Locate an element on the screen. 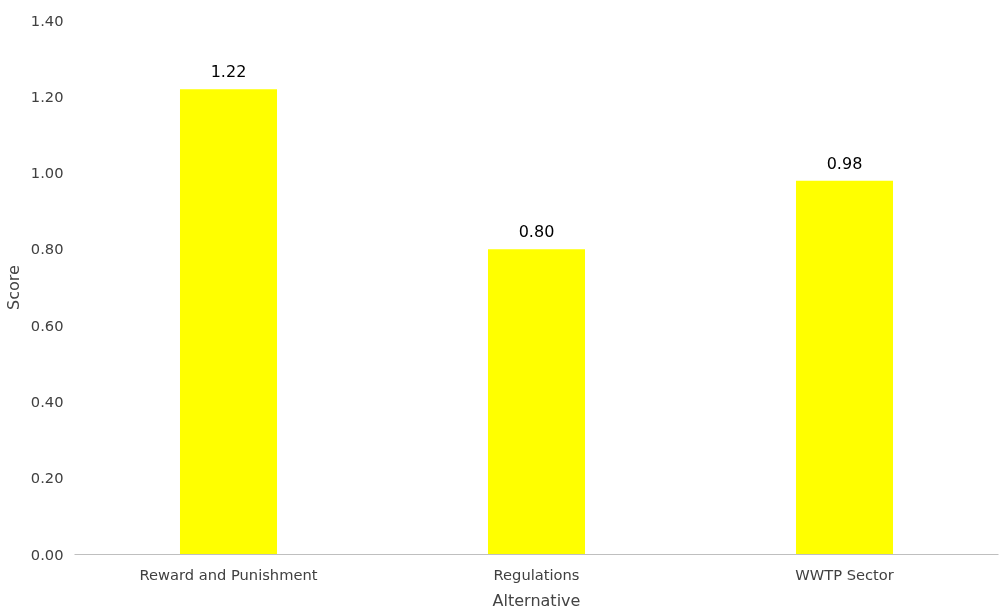  y-tick-label: 0.00 is located at coordinates (47, 554).